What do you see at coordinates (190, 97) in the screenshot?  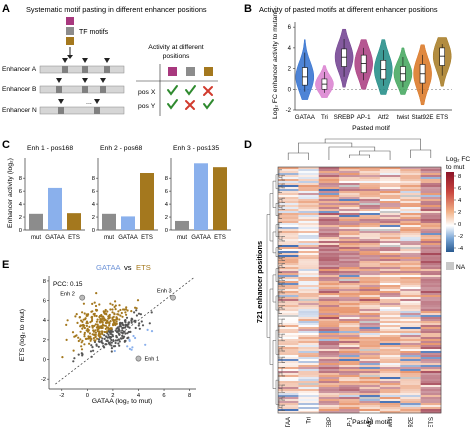 I see `activity-marks` at bounding box center [190, 97].